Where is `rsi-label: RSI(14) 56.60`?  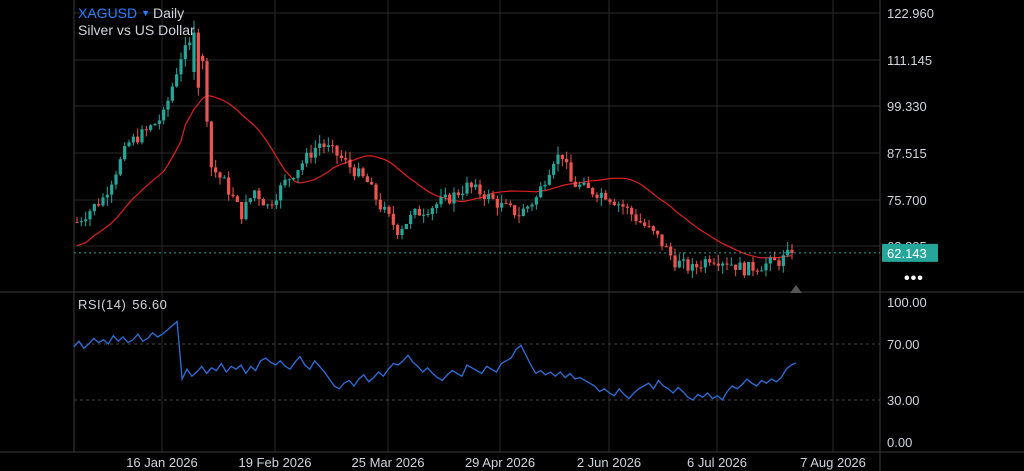
rsi-label: RSI(14) 56.60 is located at coordinates (122, 304).